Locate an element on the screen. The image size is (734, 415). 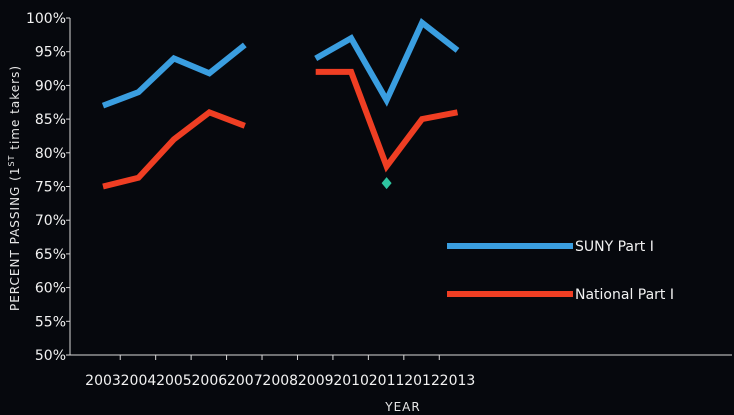
y-tick-label: 75% is located at coordinates (50, 188).